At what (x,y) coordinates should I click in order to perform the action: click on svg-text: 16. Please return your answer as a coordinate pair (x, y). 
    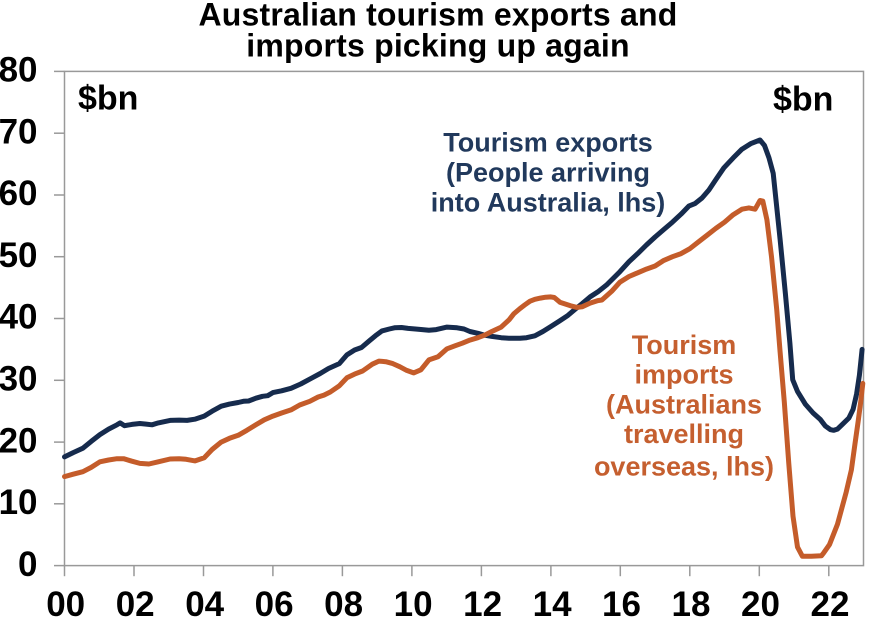
    Looking at the image, I should click on (621, 604).